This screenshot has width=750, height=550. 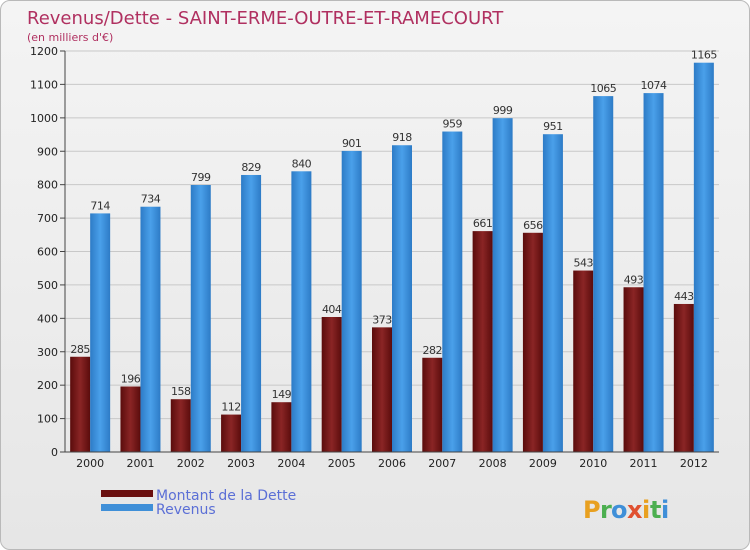 I want to click on legend: Montant de la Dette Revenus, so click(x=198, y=503).